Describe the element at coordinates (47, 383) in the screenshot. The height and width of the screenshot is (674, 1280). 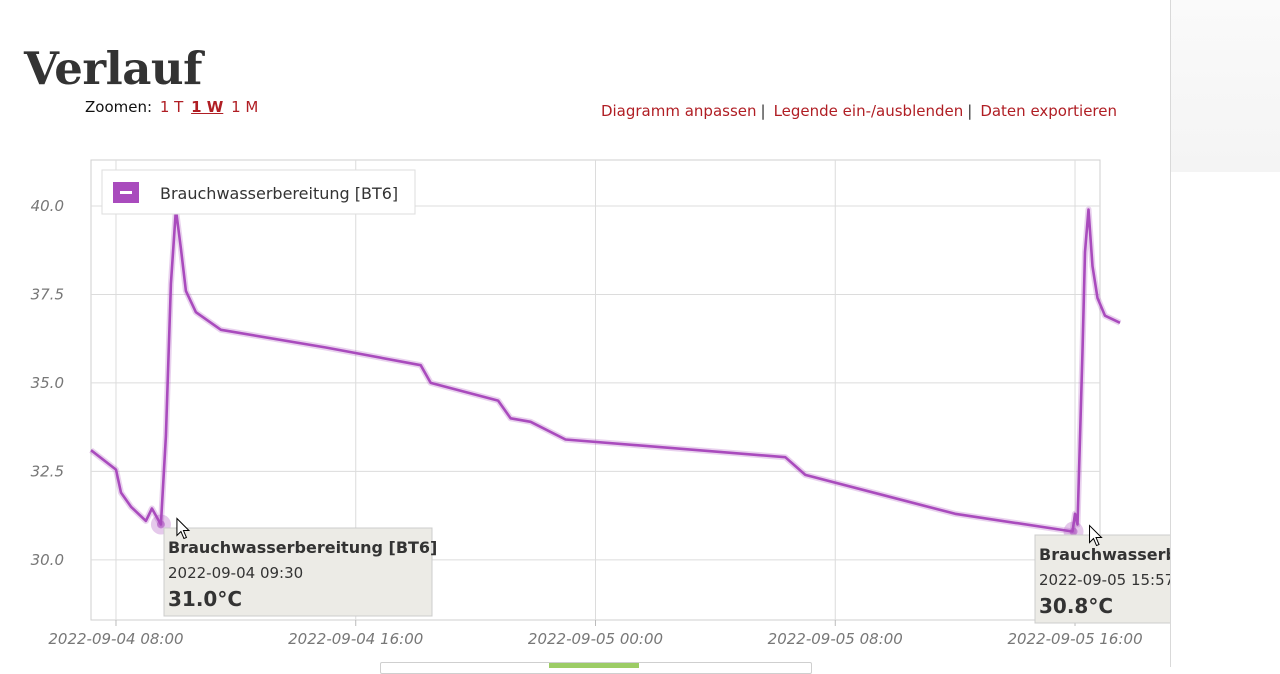
I see `y-tick-label: 35.0` at that location.